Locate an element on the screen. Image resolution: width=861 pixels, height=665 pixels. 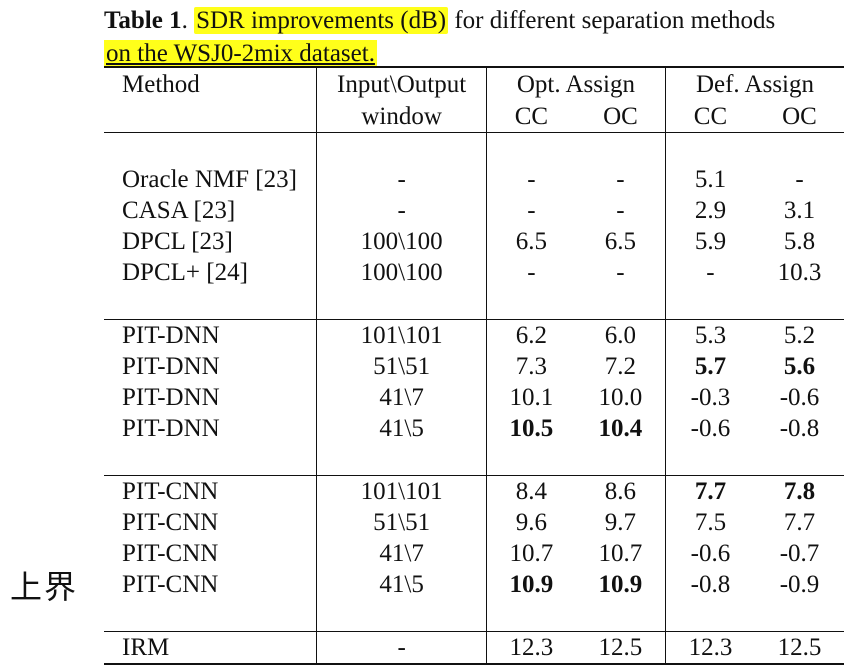
cell-def-oc: - is located at coordinates (799, 179).